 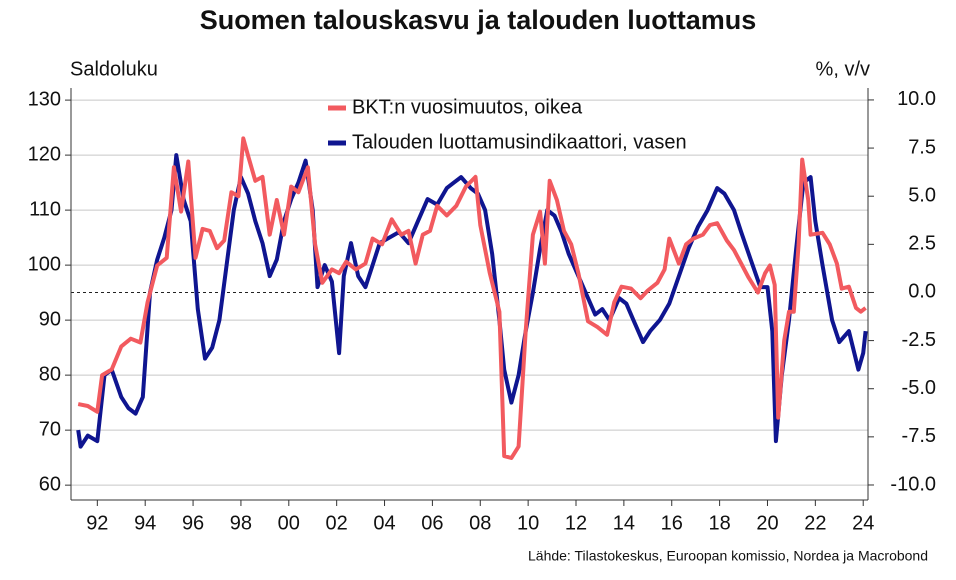 I want to click on y2-tick-label: 5.0, so click(x=922, y=195).